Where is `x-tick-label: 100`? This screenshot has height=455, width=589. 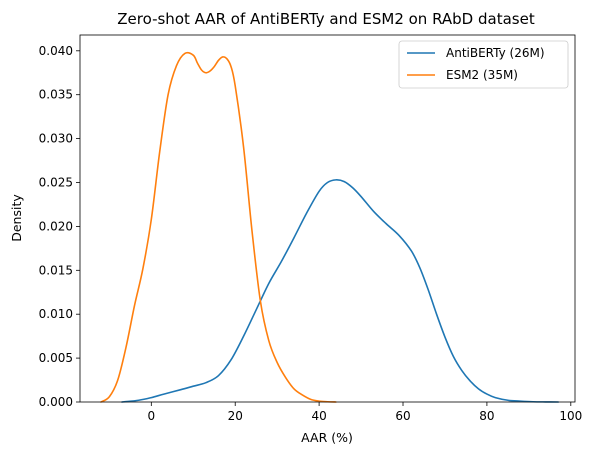 x-tick-label: 100 is located at coordinates (570, 416).